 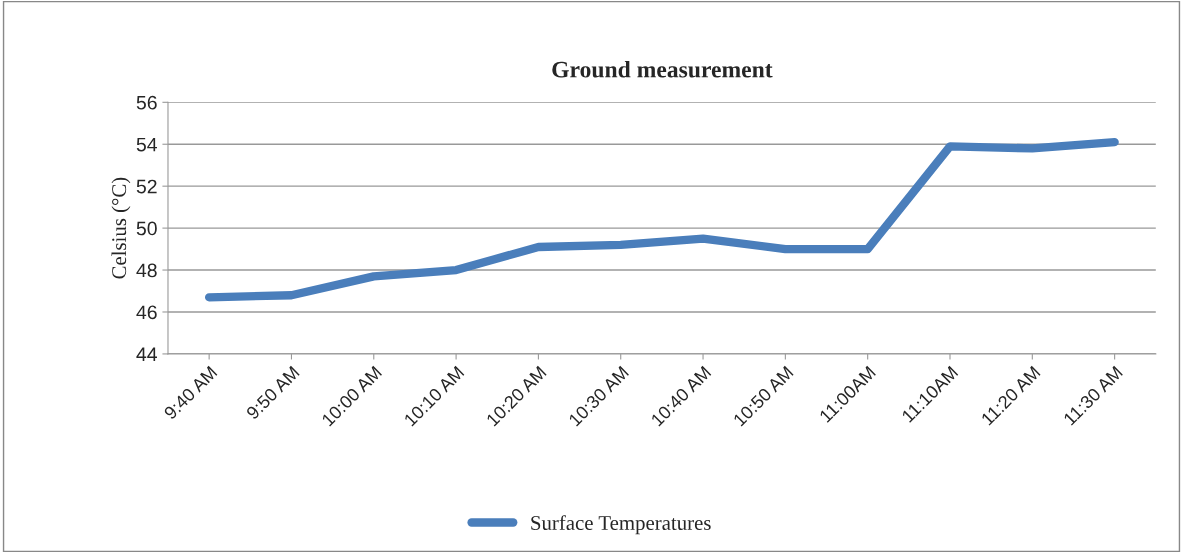 What do you see at coordinates (146, 144) in the screenshot?
I see `y-tick-label: 54` at bounding box center [146, 144].